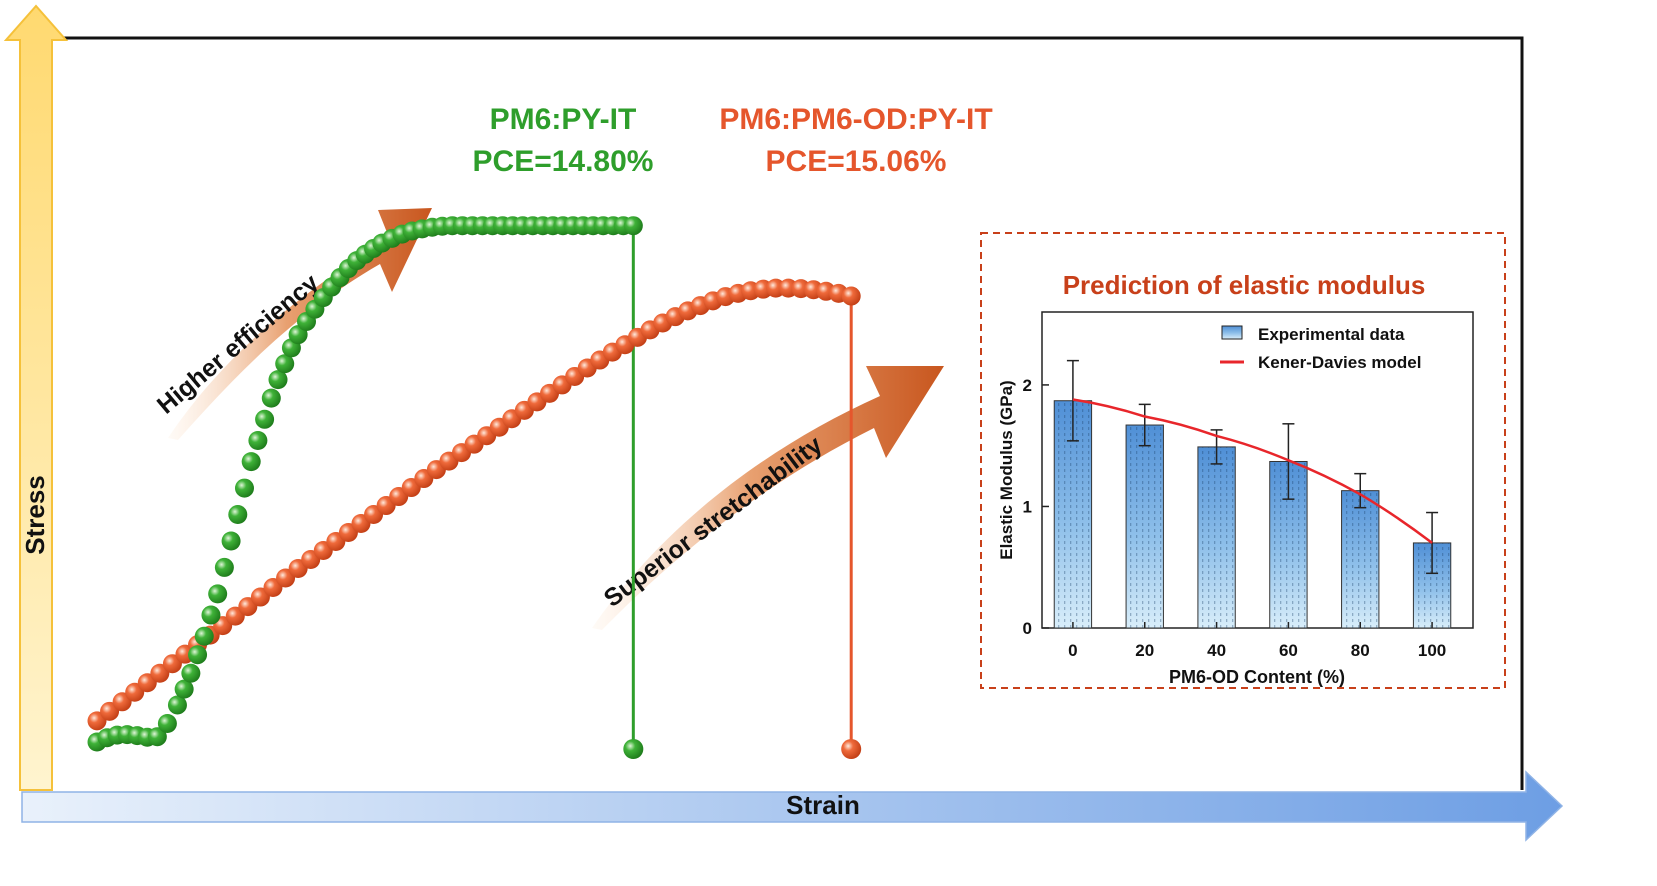 Image resolution: width=1657 pixels, height=886 pixels. Describe the element at coordinates (1027, 506) in the screenshot. I see `inset-y-tick-label: 1` at that location.